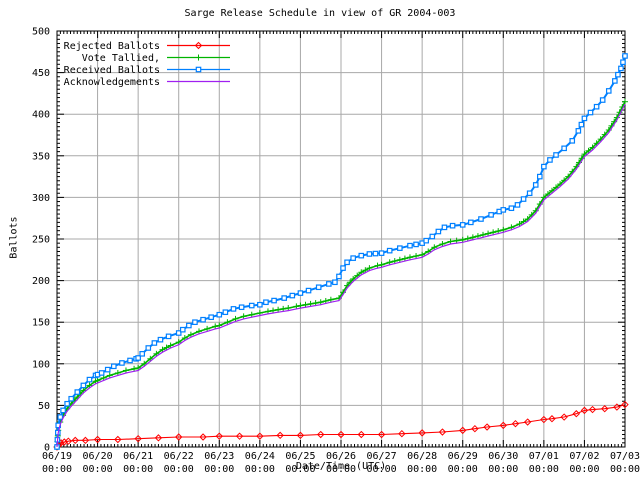 This screenshot has height=480, width=640. What do you see at coordinates (14, 237) in the screenshot?
I see `y-axis-label: Ballots` at bounding box center [14, 237].